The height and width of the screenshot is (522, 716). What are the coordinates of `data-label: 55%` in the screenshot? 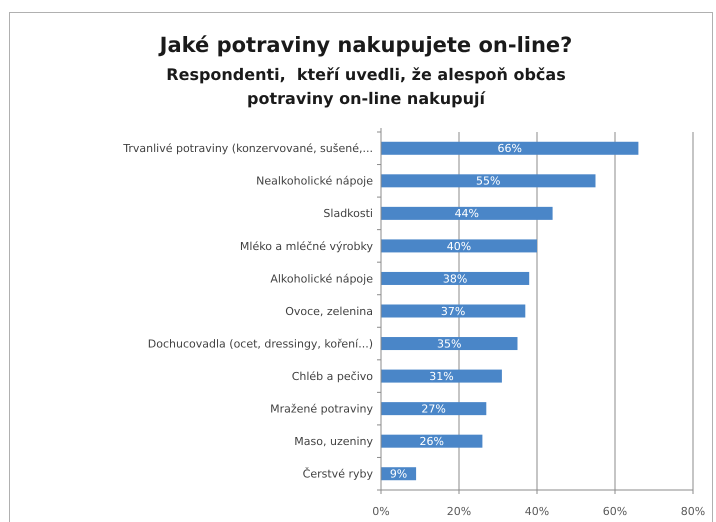 It's located at (488, 181).